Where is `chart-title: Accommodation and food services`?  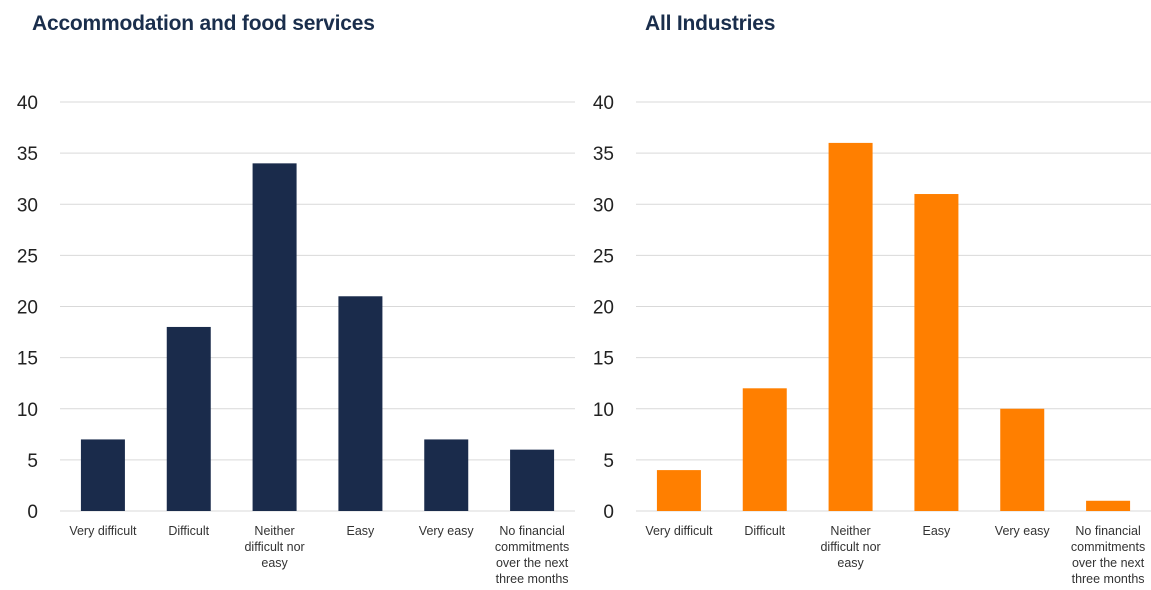 chart-title: Accommodation and food services is located at coordinates (203, 23).